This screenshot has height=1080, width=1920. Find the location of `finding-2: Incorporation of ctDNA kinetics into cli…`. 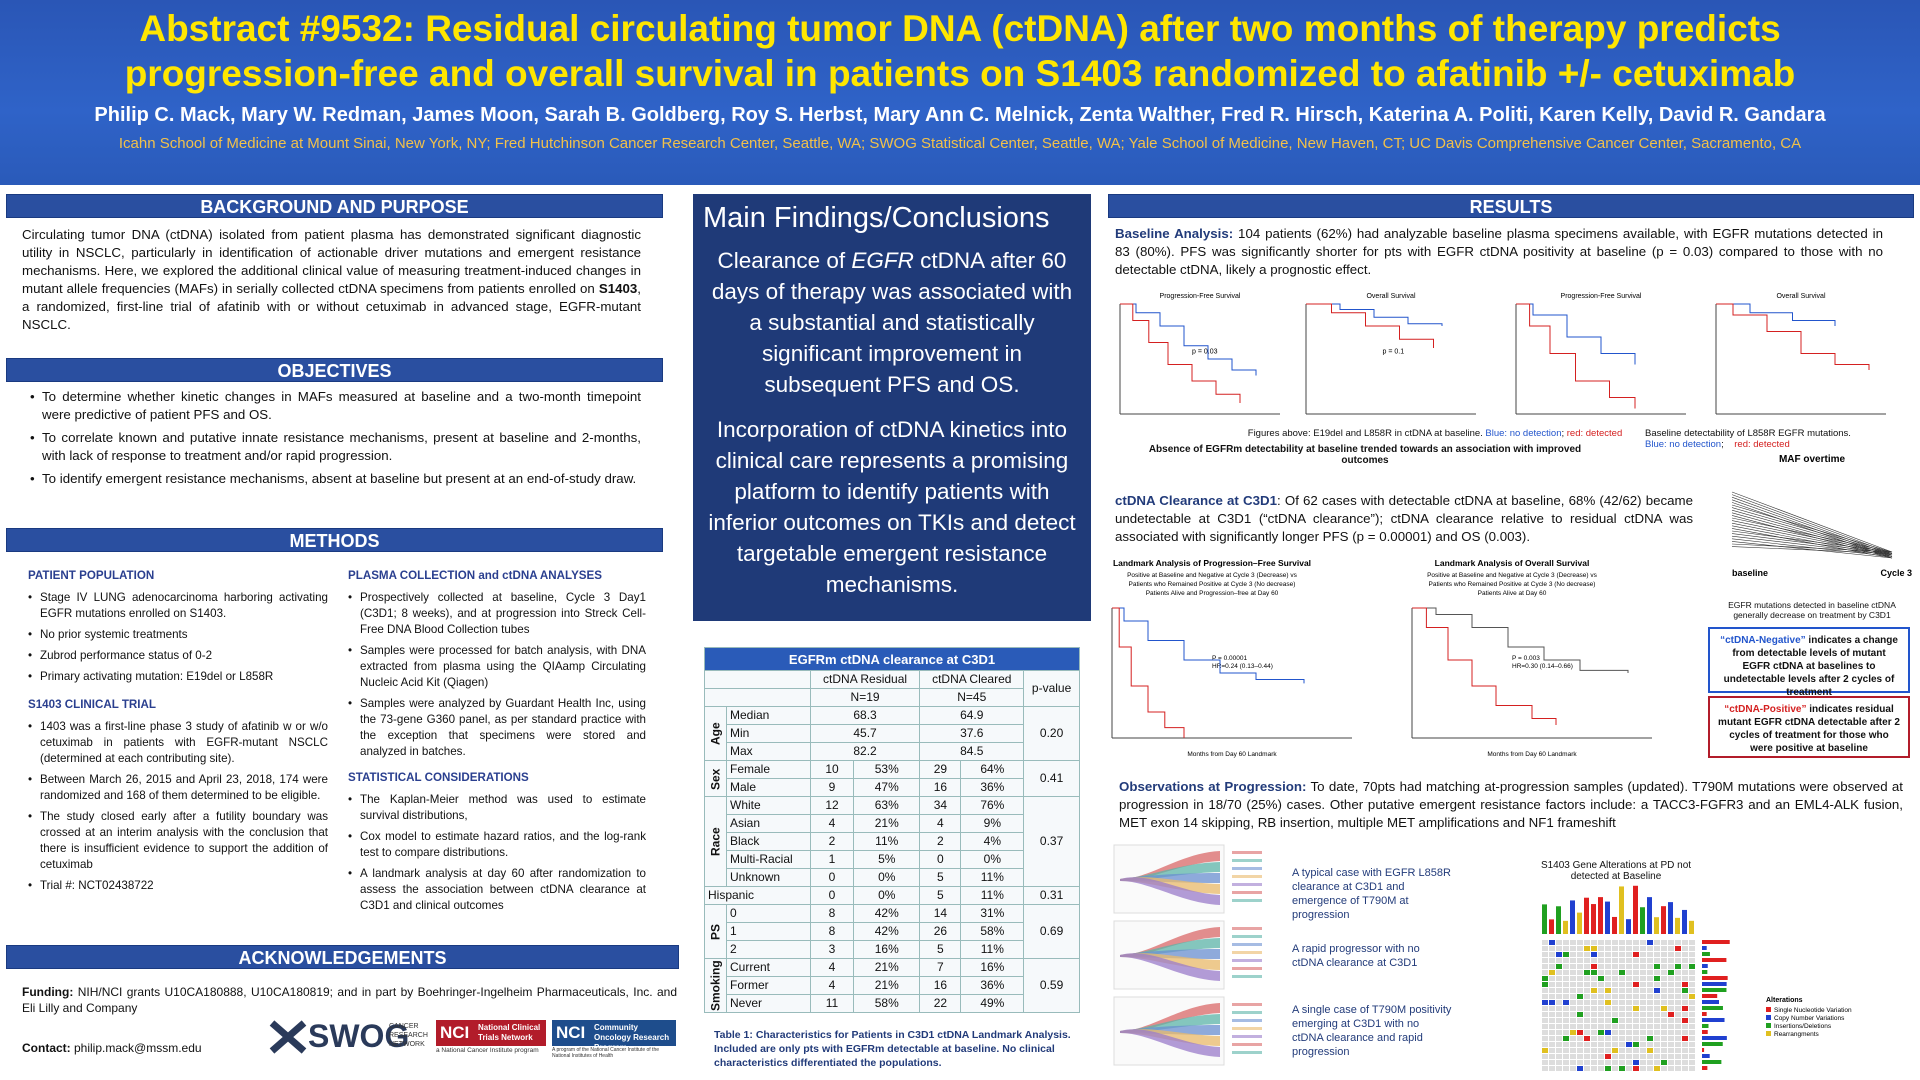

finding-2: Incorporation of ctDNA kinetics into cli… is located at coordinates (892, 507).